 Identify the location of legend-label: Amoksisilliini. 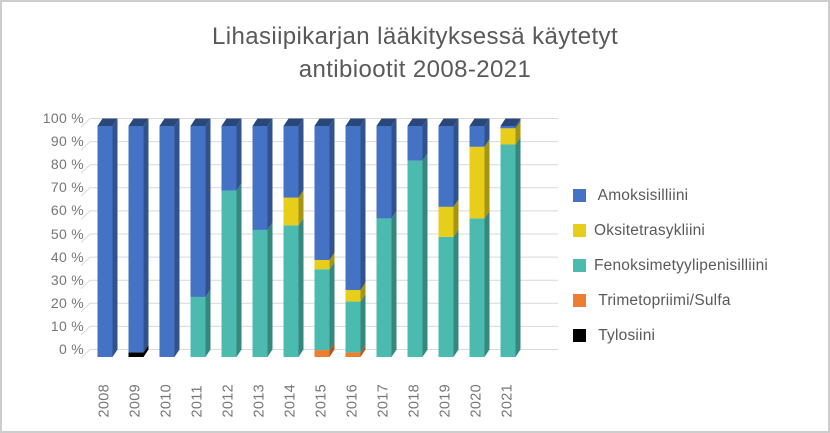
(641, 195).